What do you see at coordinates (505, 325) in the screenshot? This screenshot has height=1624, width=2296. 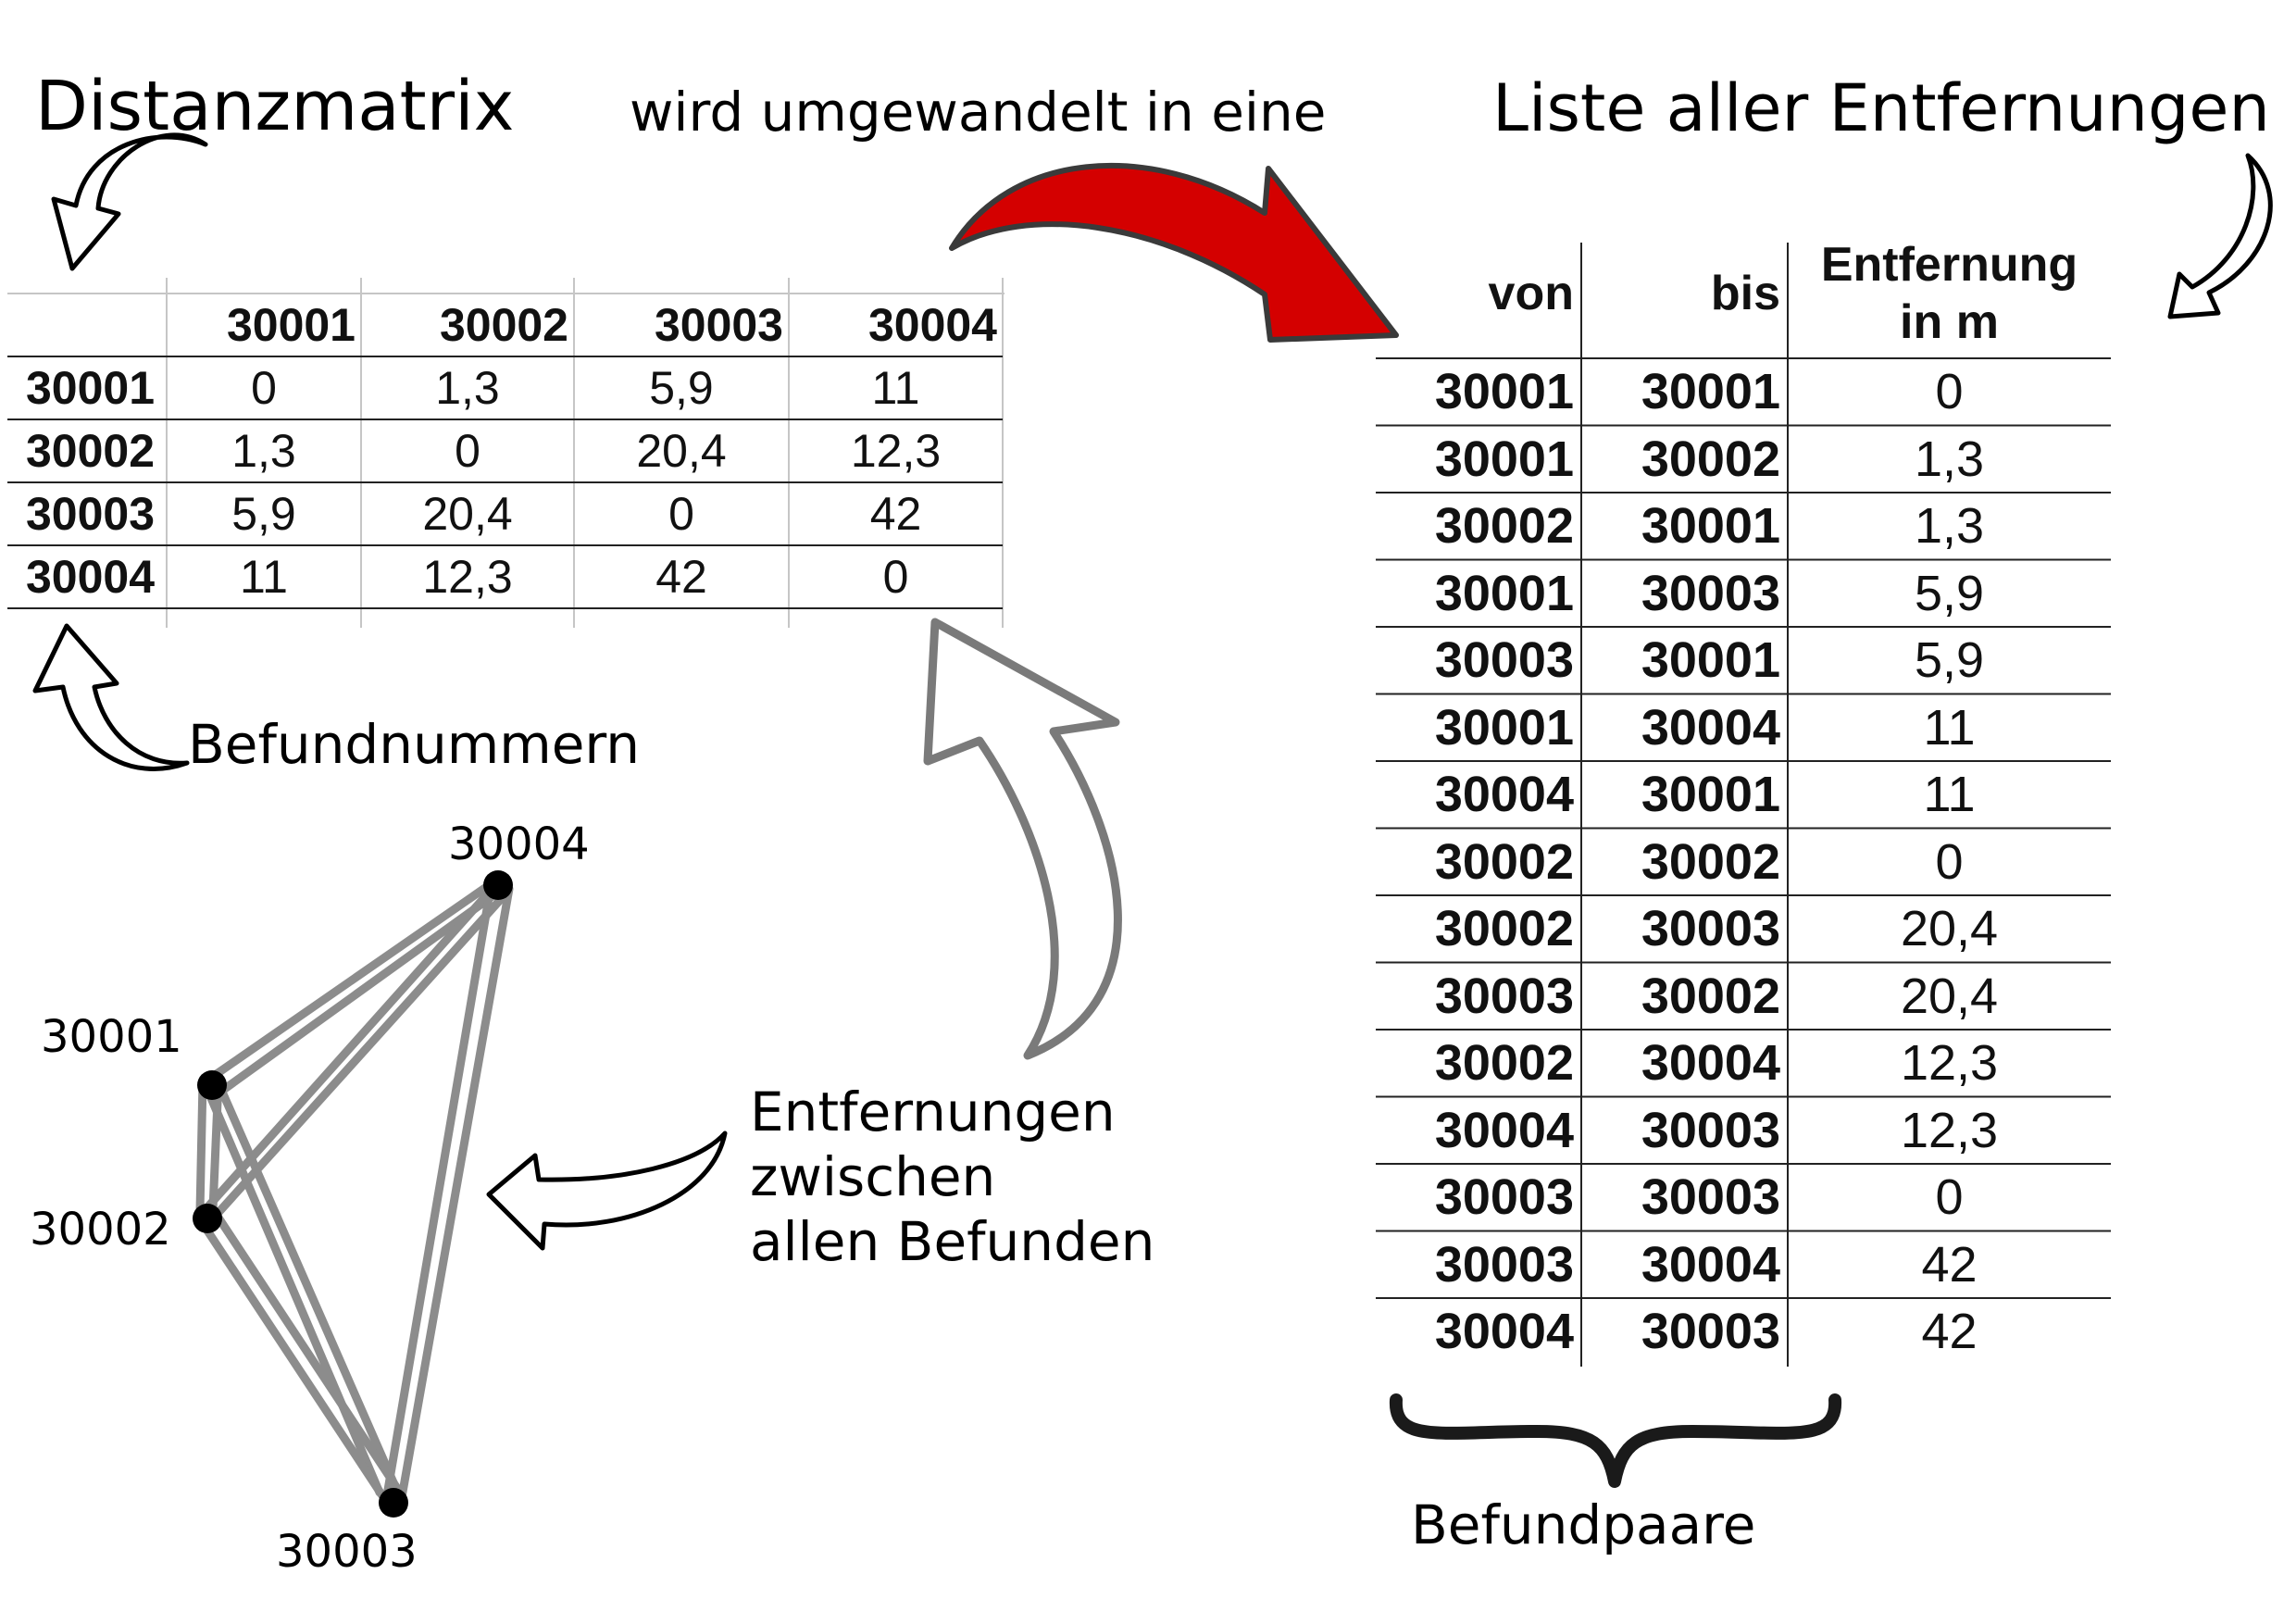 I see `matrix-header-row: 30001 30002 30003 30004` at bounding box center [505, 325].